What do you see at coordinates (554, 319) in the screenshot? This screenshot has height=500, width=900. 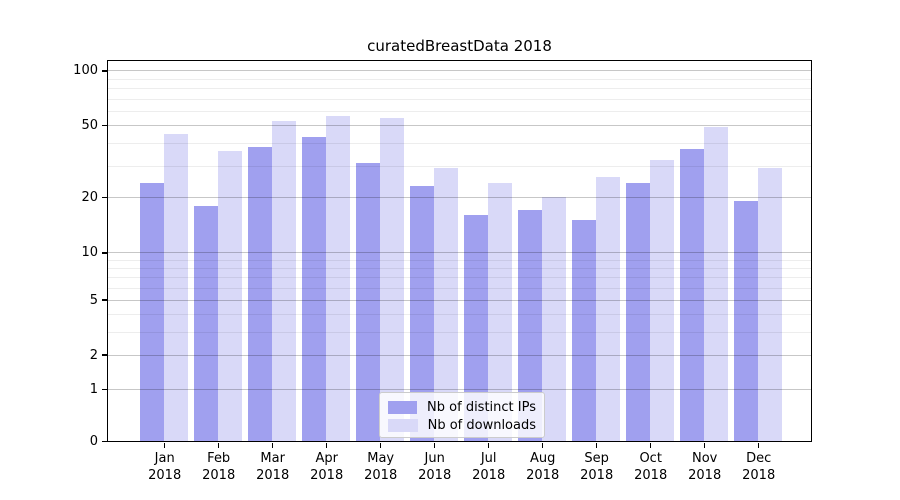 I see `bar-downloads-aug` at bounding box center [554, 319].